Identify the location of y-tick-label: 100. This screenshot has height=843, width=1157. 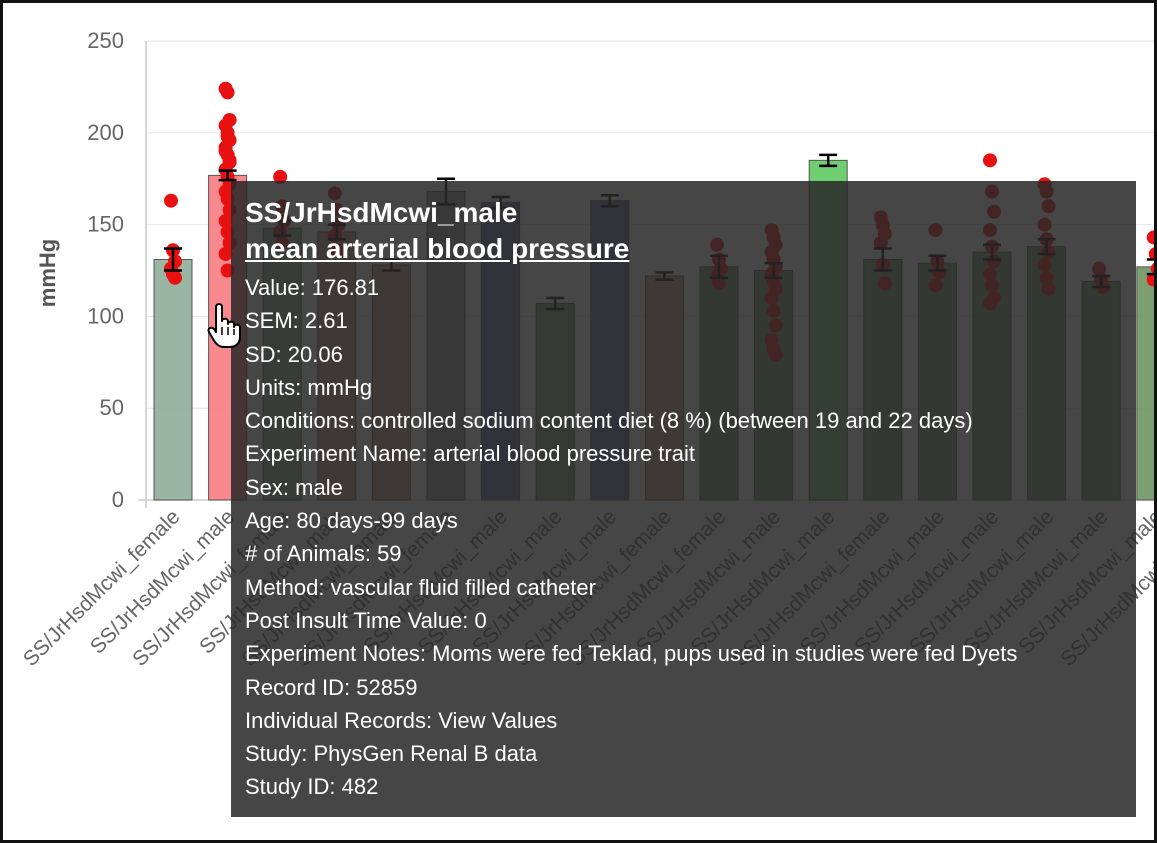
(105, 315).